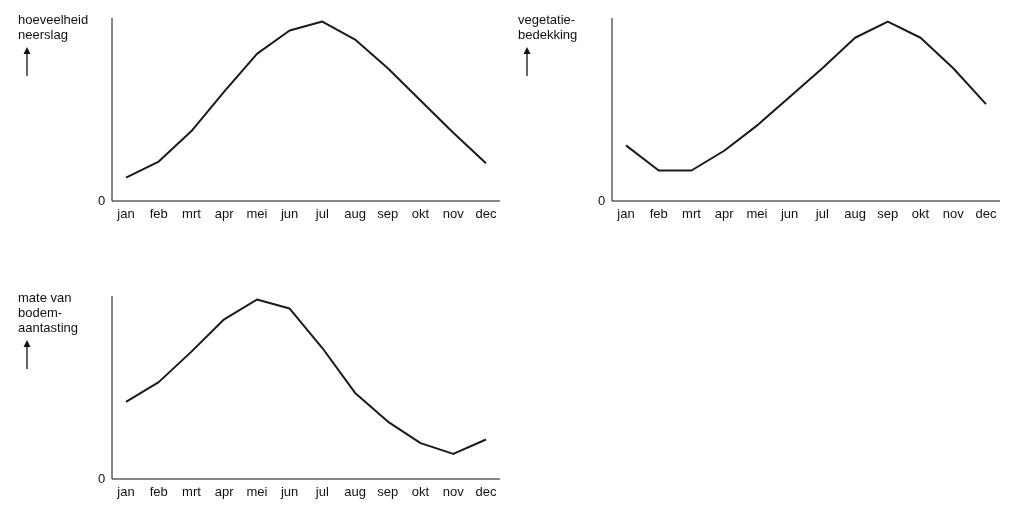 This screenshot has width=1022, height=511. What do you see at coordinates (54, 27) in the screenshot?
I see `y-axis-title: hoeveelheid neerslag` at bounding box center [54, 27].